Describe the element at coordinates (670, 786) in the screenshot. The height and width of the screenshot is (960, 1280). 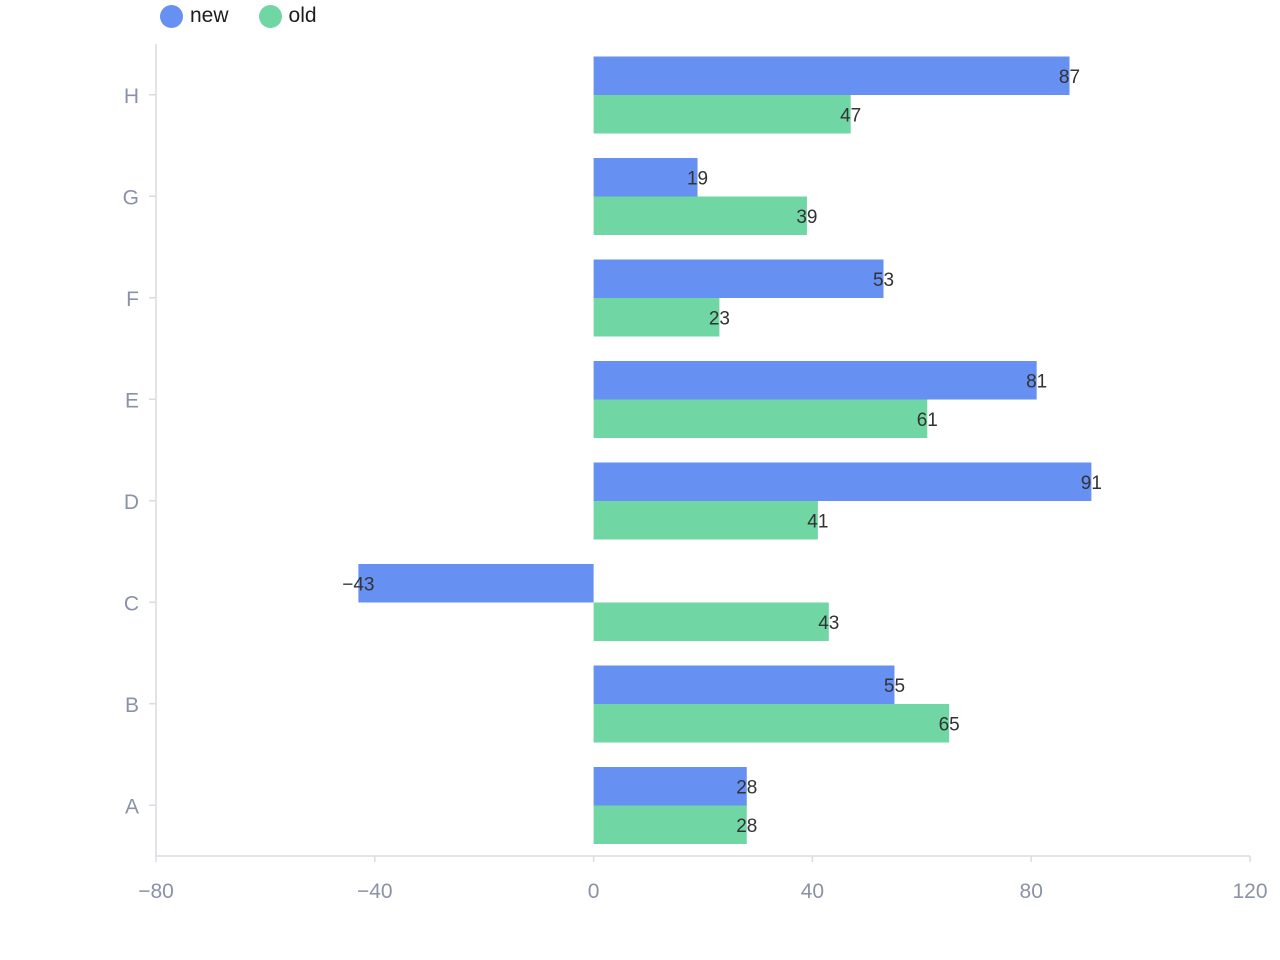
I see `bar-new-A` at that location.